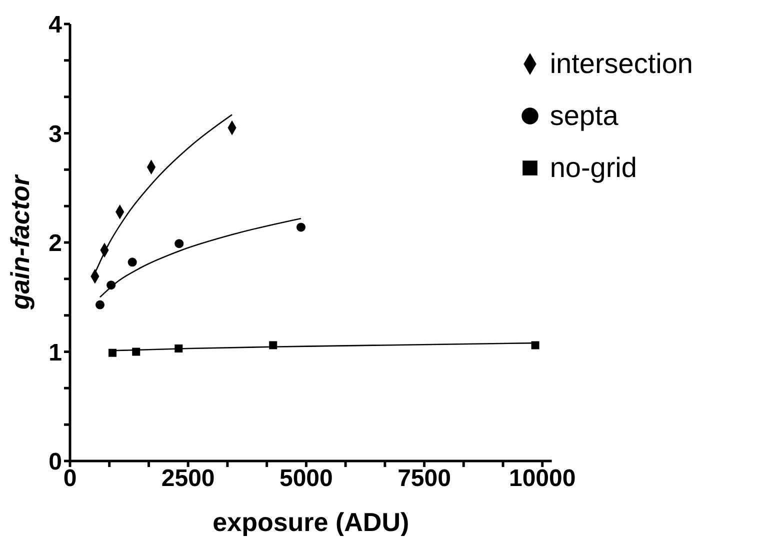  I want to click on legend-label: intersection, so click(621, 64).